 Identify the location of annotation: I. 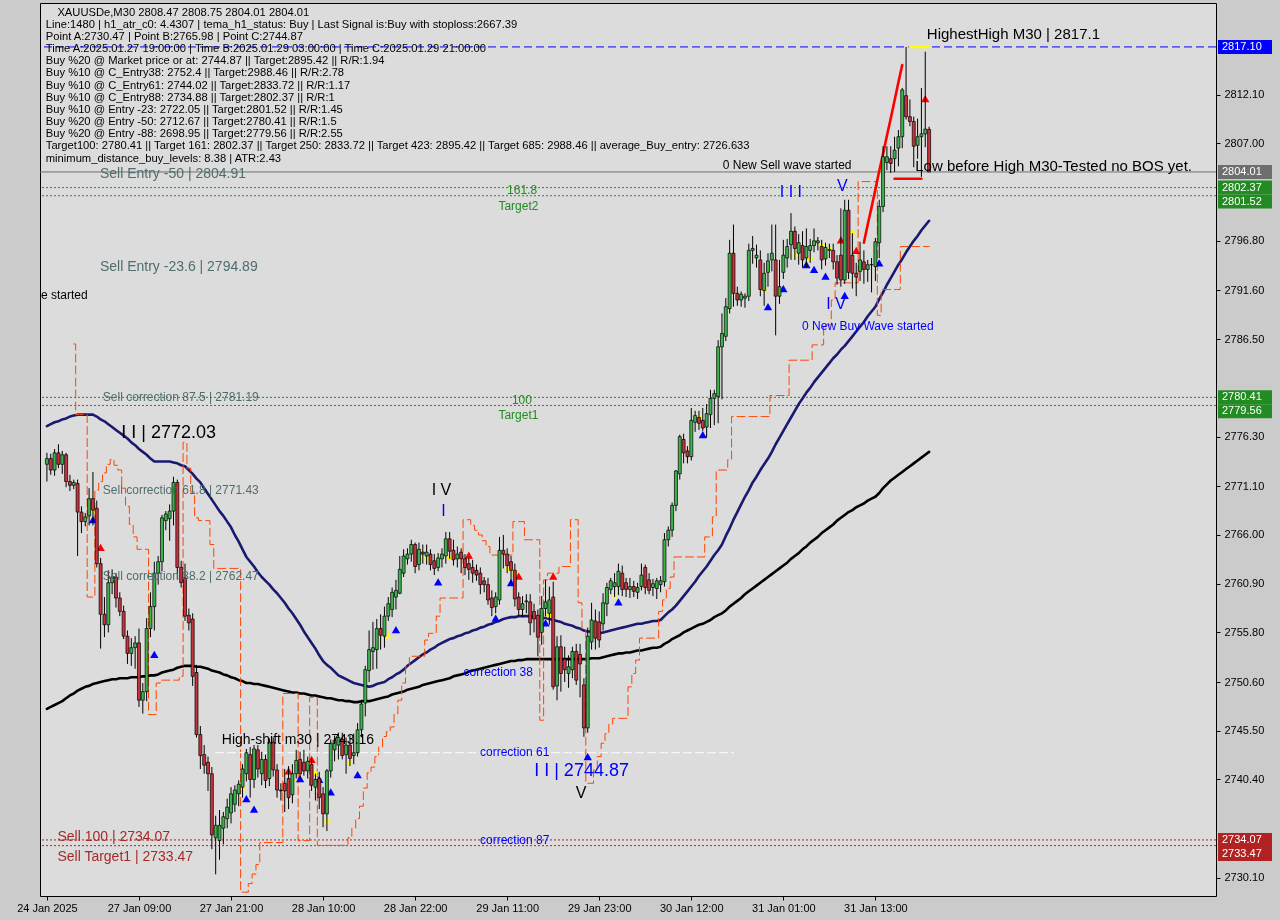
(443, 510).